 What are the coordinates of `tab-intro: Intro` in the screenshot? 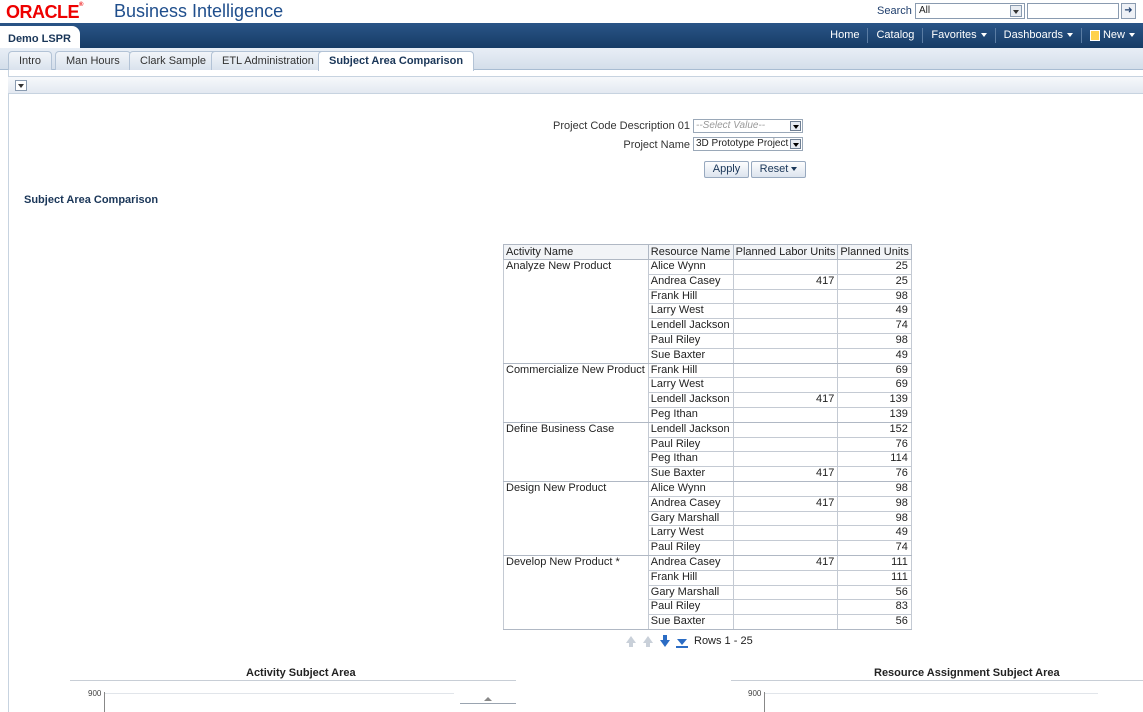 It's located at (30, 60).